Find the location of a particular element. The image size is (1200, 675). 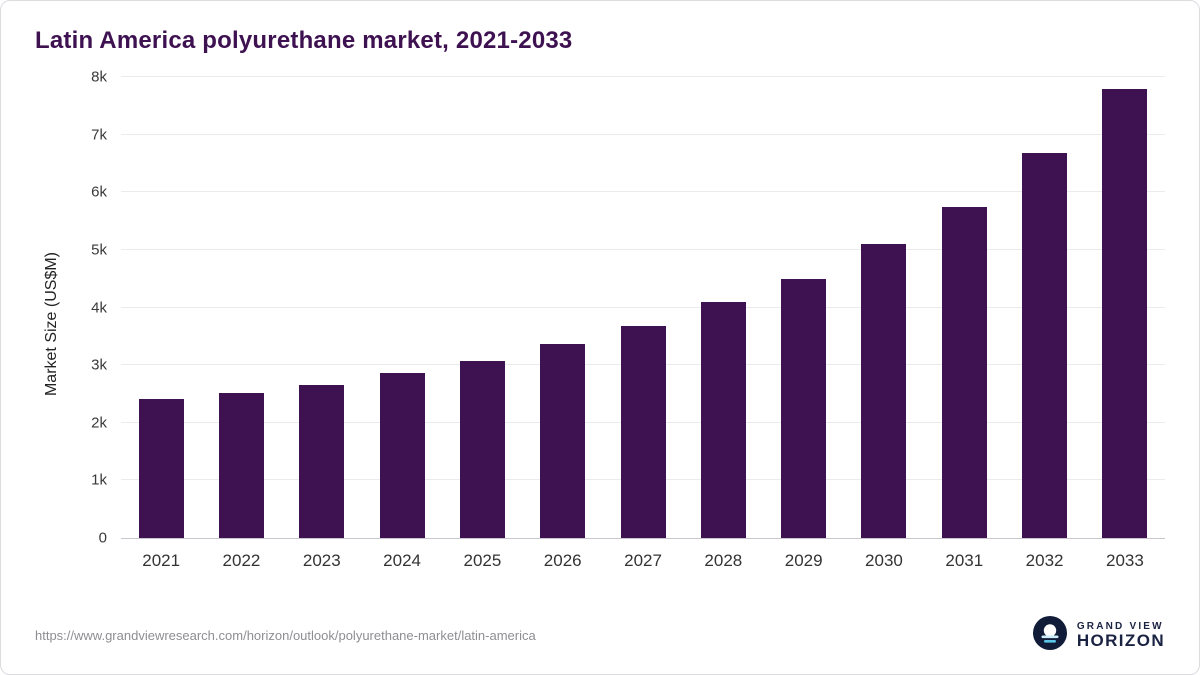

y-tick-label: 5k is located at coordinates (99, 250).